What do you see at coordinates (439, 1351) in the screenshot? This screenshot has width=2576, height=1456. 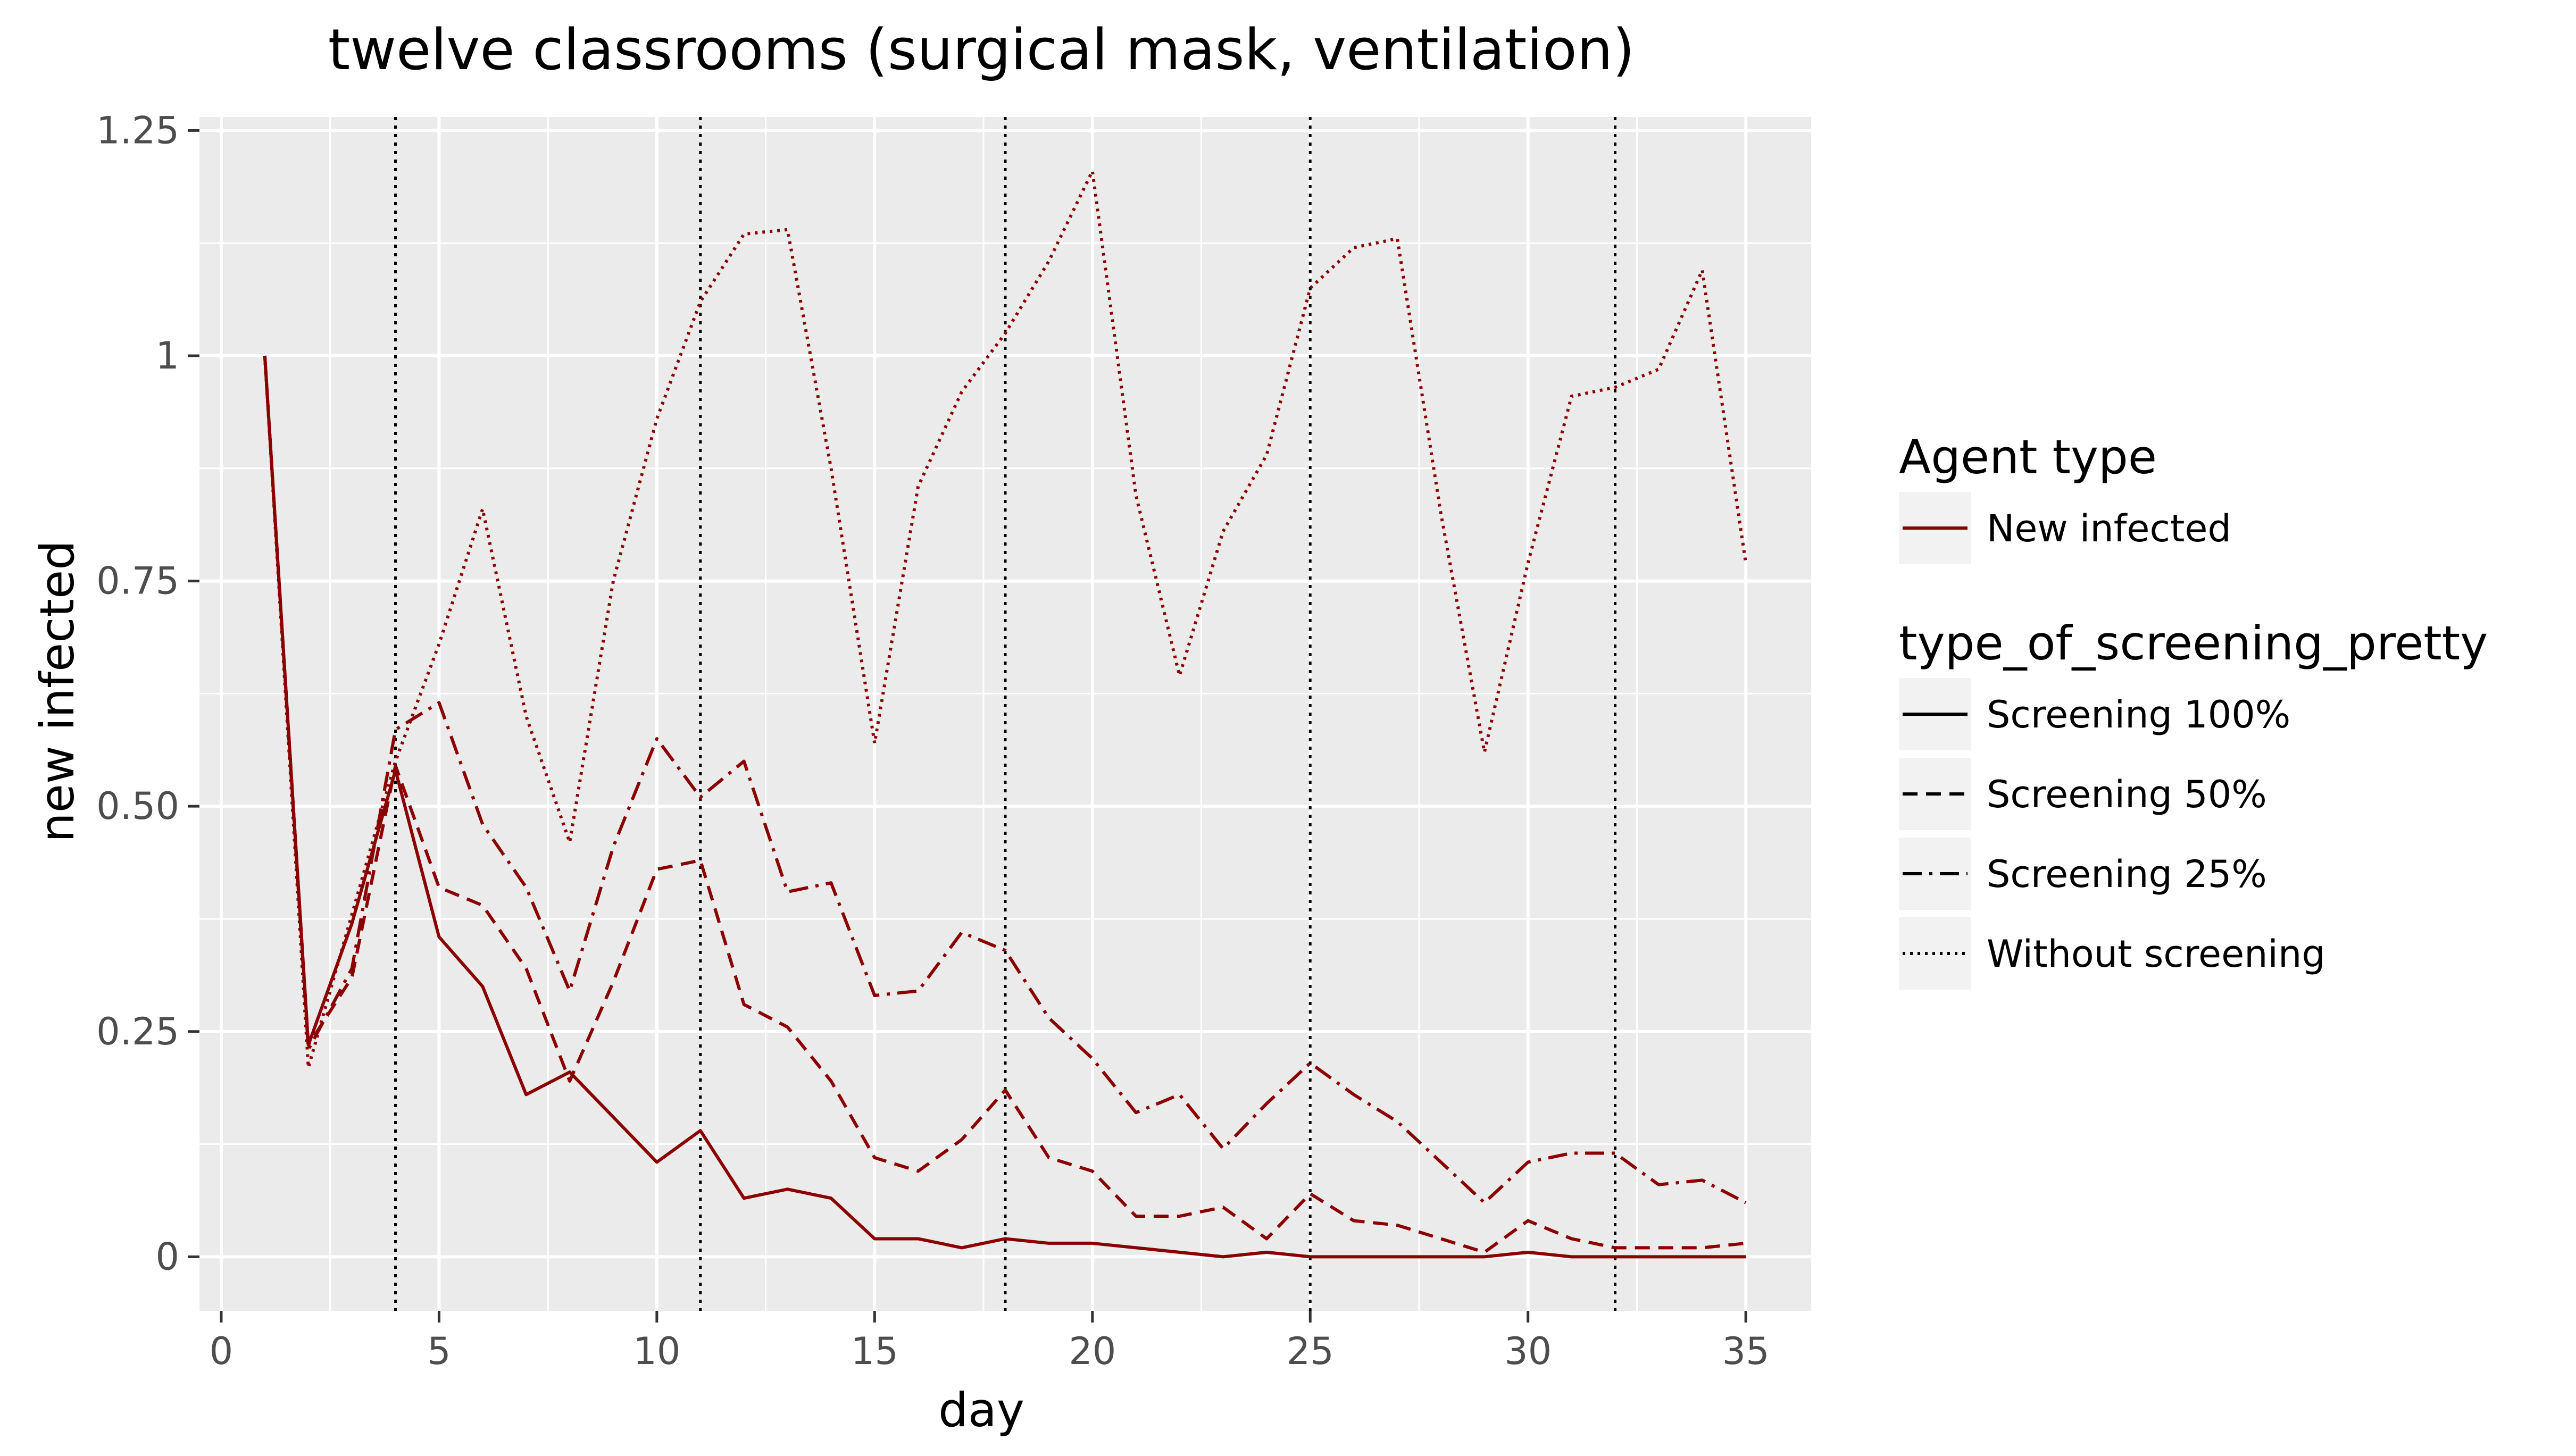 I see `x-tick-label: 5` at bounding box center [439, 1351].